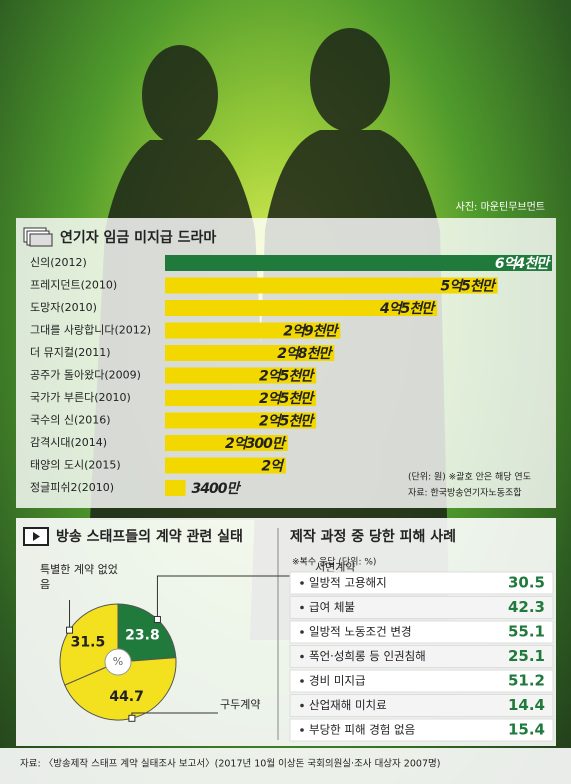 The height and width of the screenshot is (784, 571). Describe the element at coordinates (70, 420) in the screenshot. I see `y-tick-label: 국수의 신(2016)` at that location.